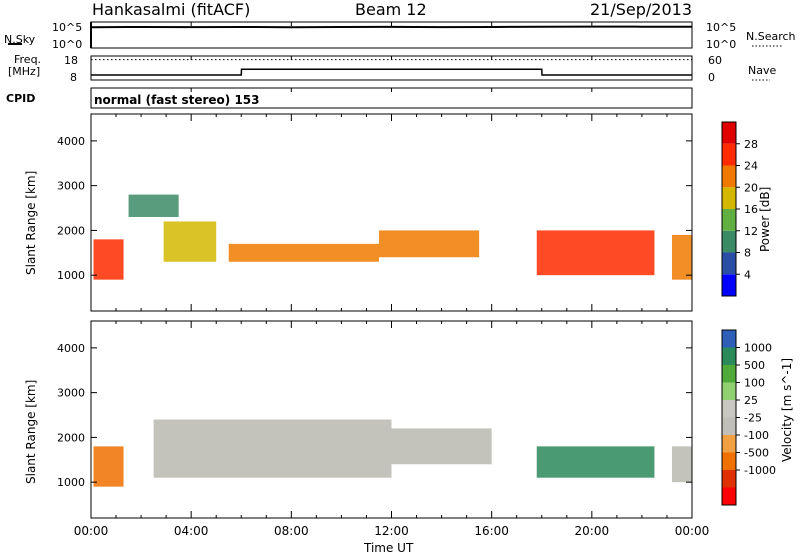  What do you see at coordinates (391, 9) in the screenshot?
I see `beam-title: Beam 12` at bounding box center [391, 9].